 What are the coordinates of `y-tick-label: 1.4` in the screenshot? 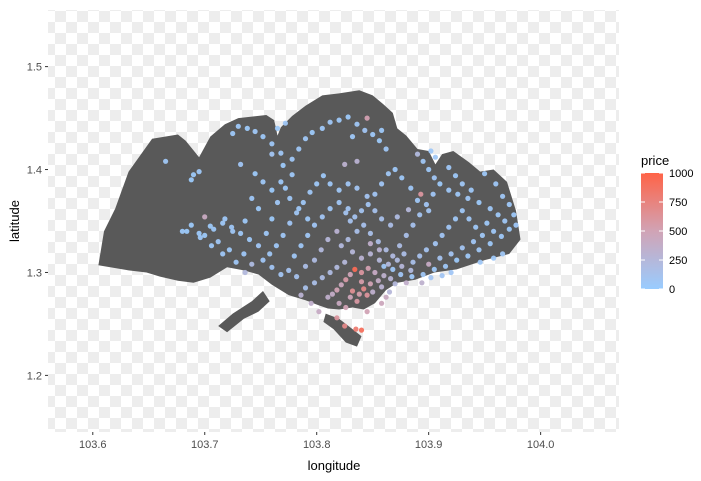 It's located at (34, 171).